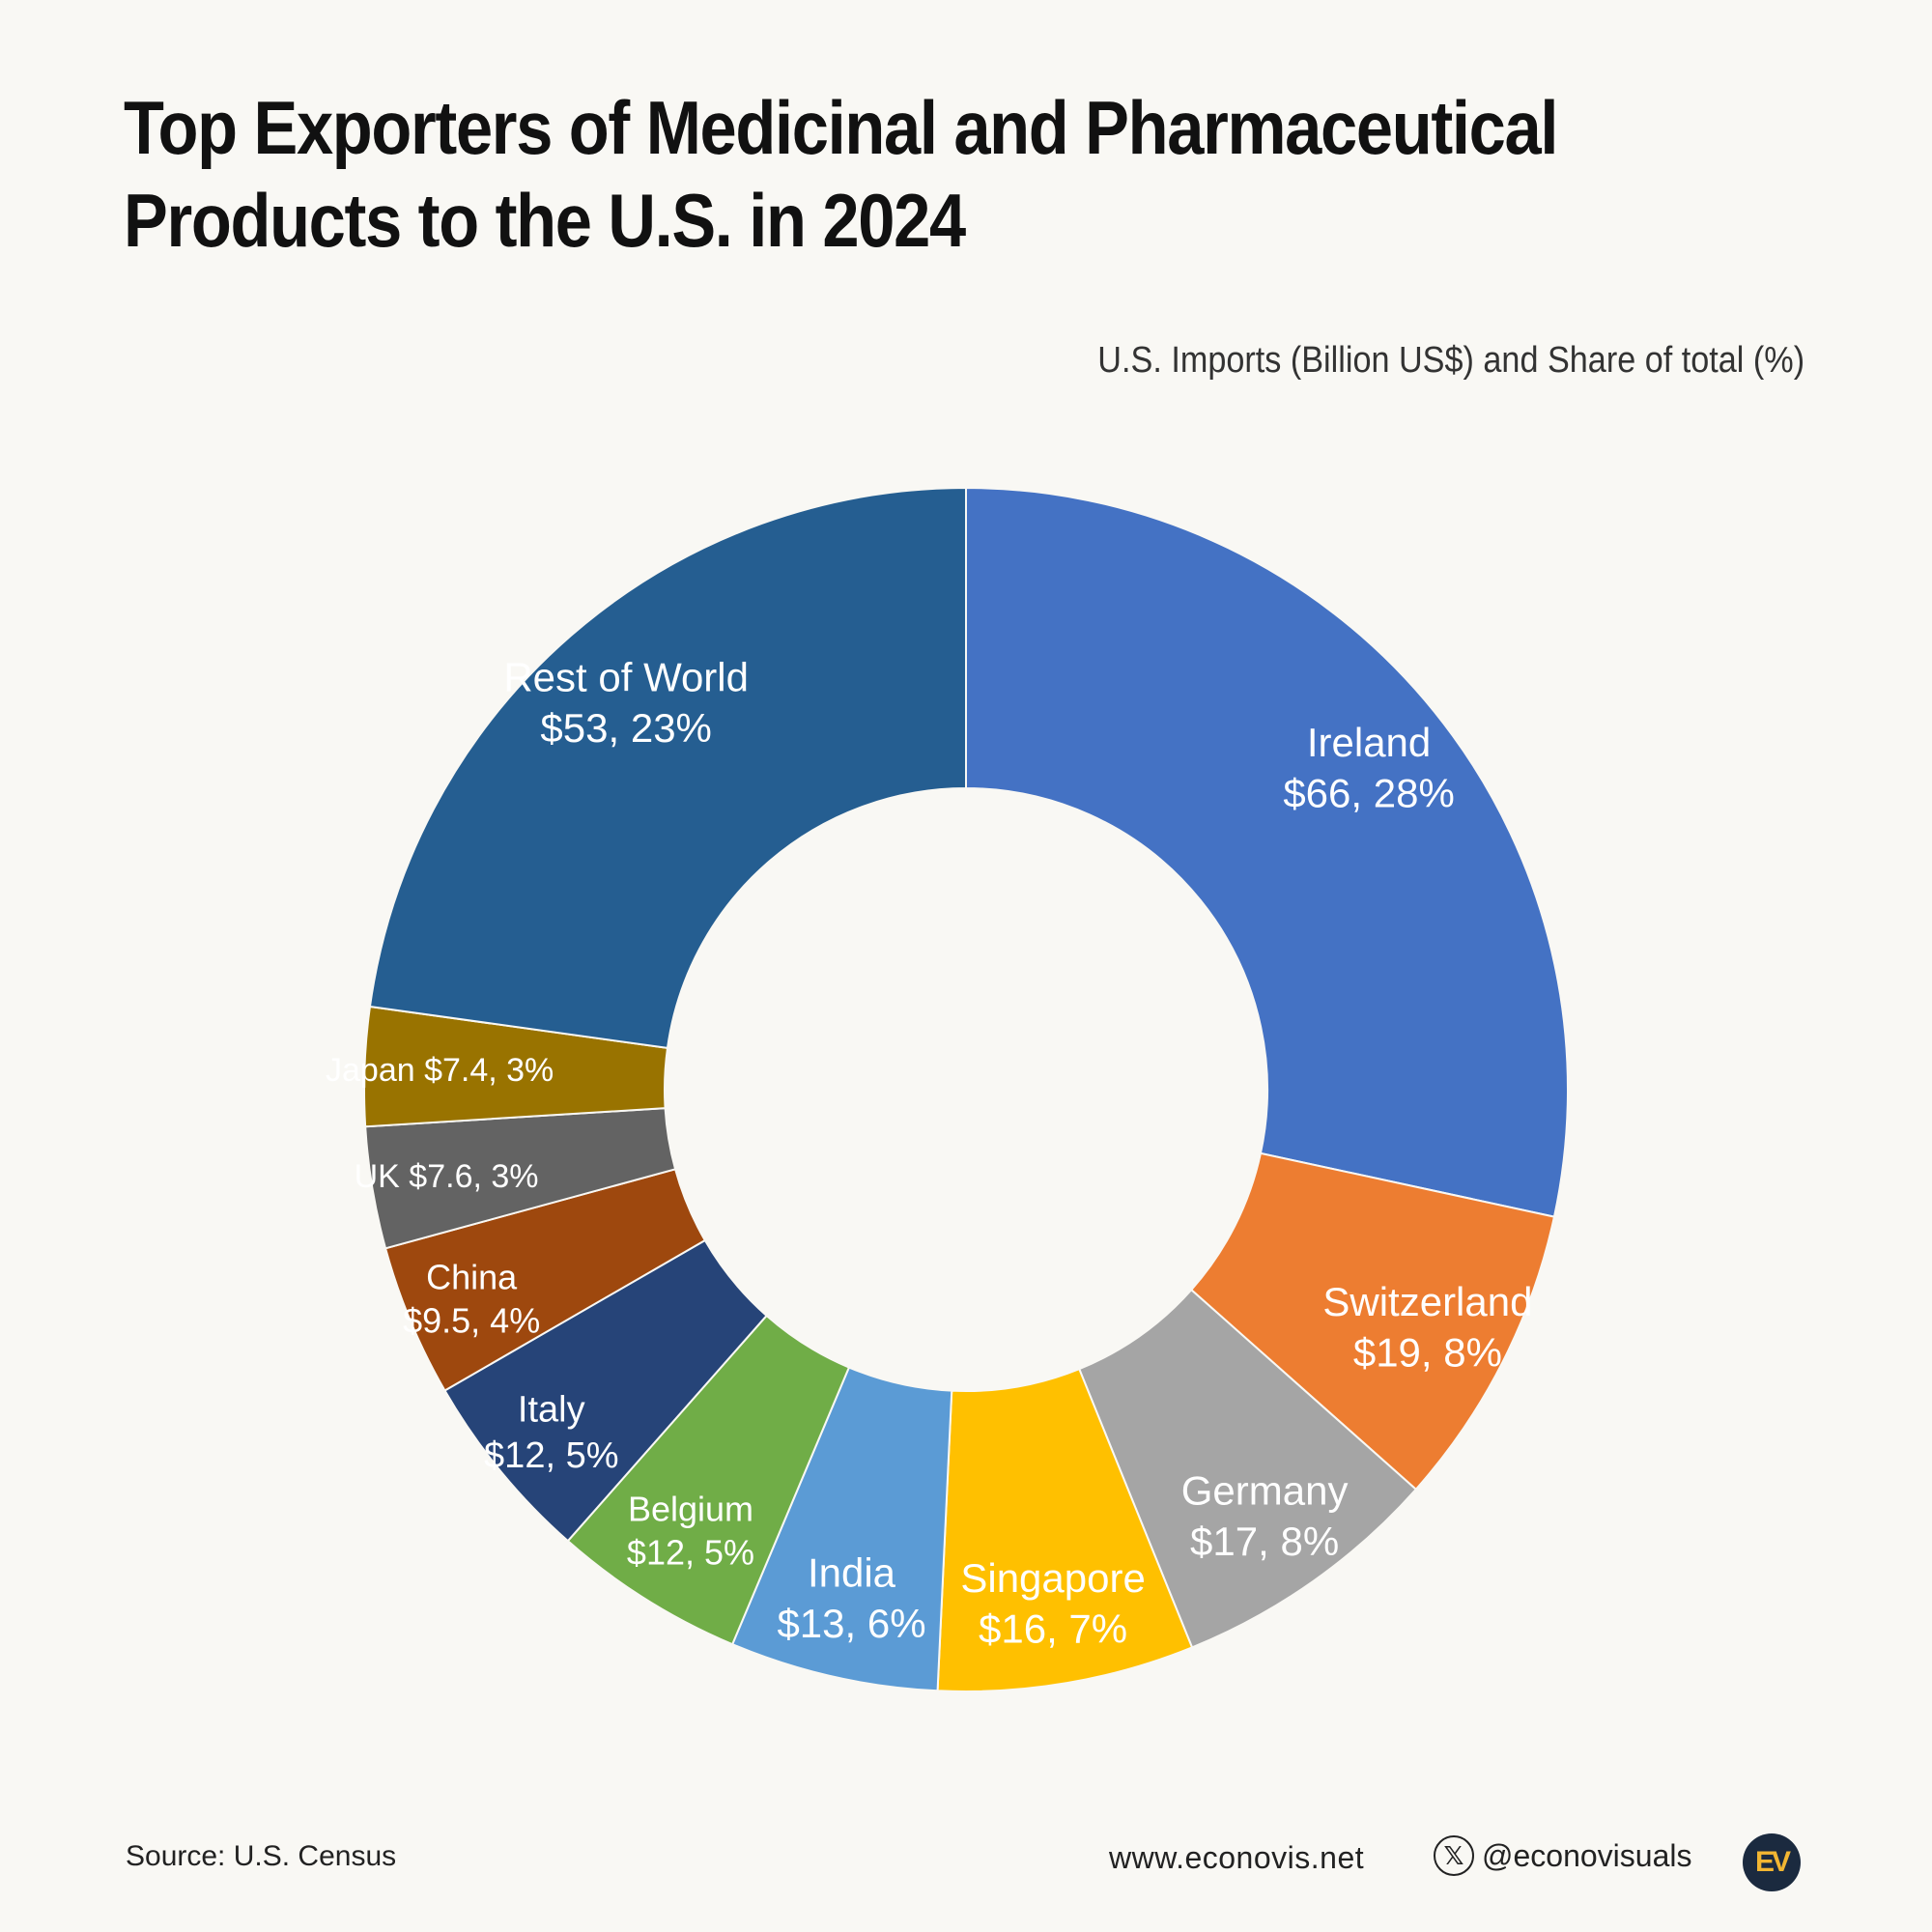 The image size is (1932, 1932). Describe the element at coordinates (1265, 1515) in the screenshot. I see `label-germany: Germany $17, 8%` at that location.